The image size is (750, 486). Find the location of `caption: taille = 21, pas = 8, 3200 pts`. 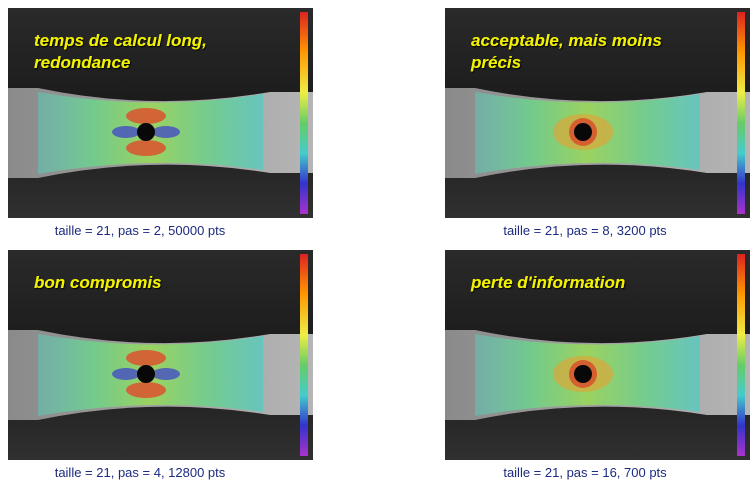

caption: taille = 21, pas = 8, 3200 pts is located at coordinates (585, 230).